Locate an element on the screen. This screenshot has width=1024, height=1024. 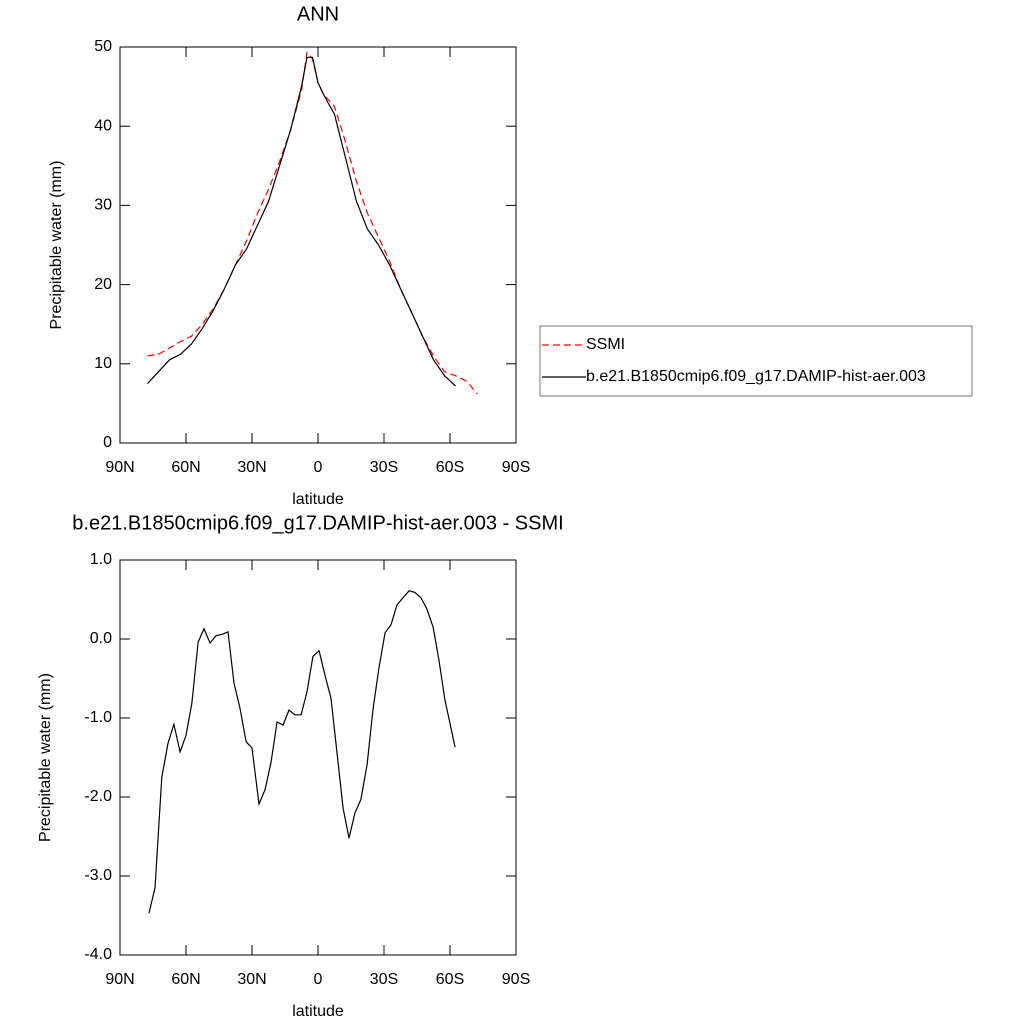
y-tick-label: 0 is located at coordinates (107, 442).